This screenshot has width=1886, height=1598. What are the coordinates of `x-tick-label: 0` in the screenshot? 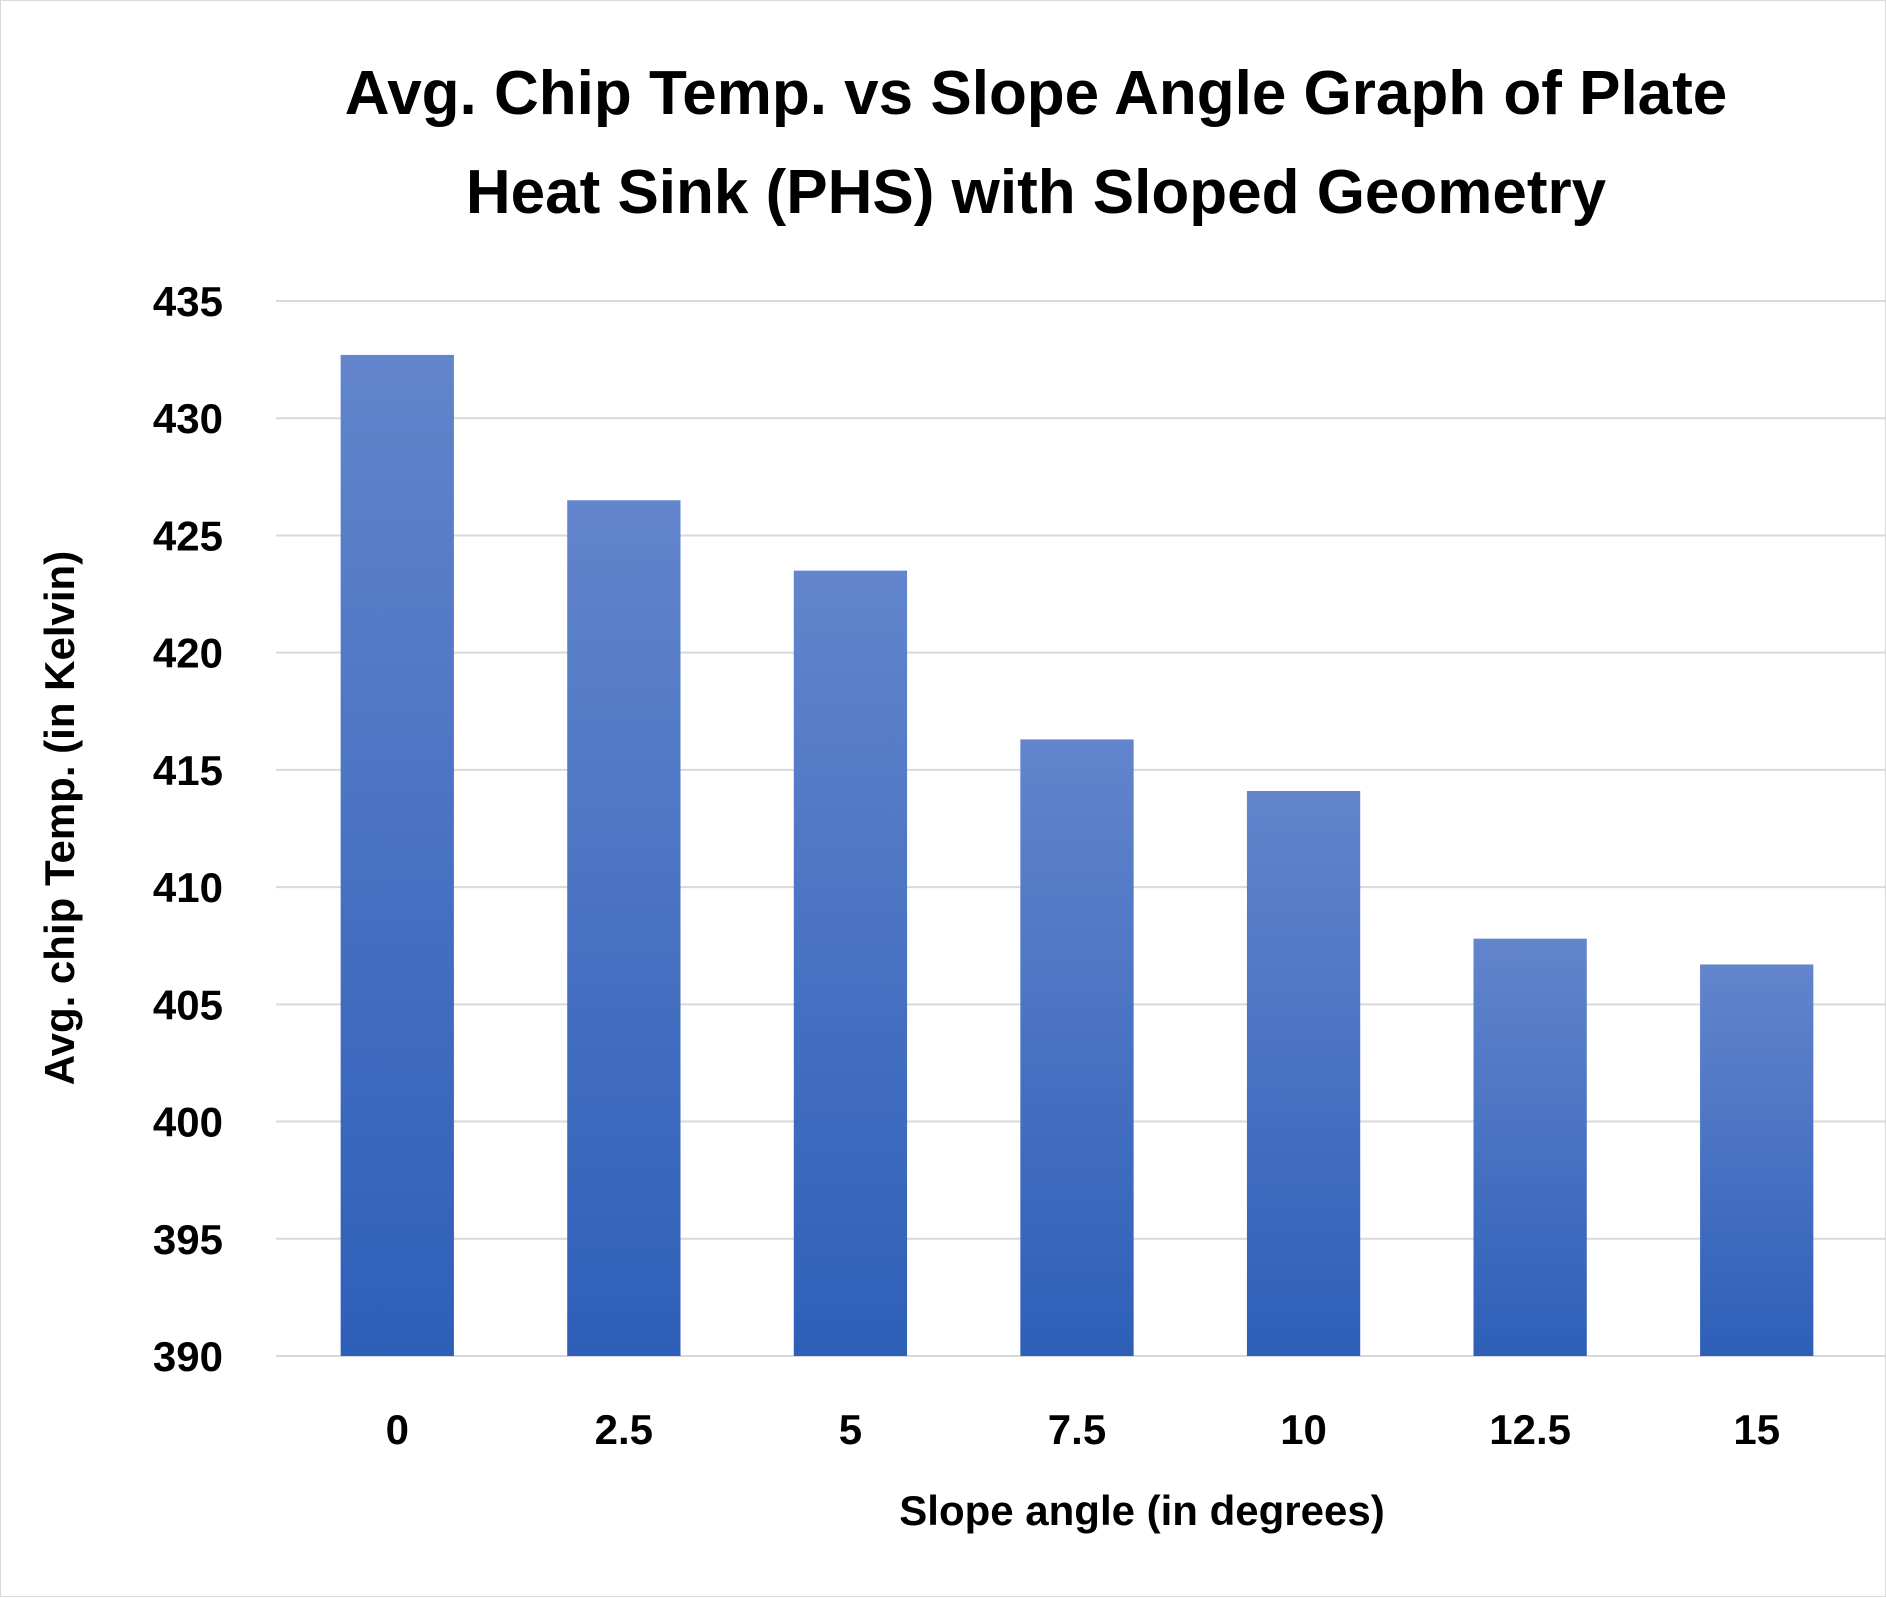 It's located at (397, 1429).